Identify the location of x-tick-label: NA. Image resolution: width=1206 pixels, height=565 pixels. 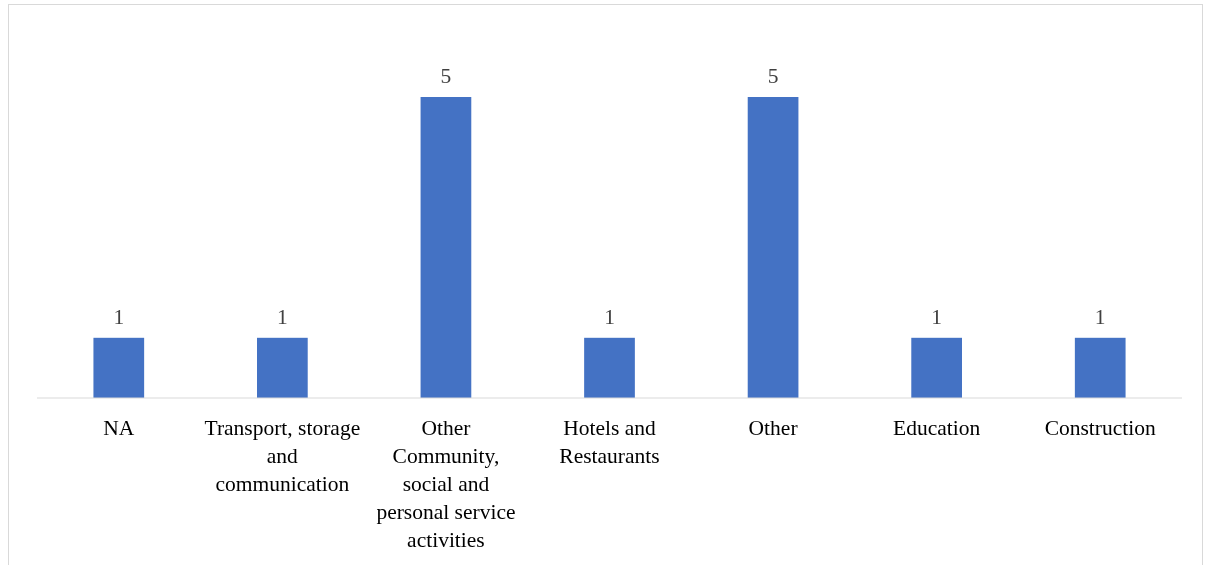
(119, 428).